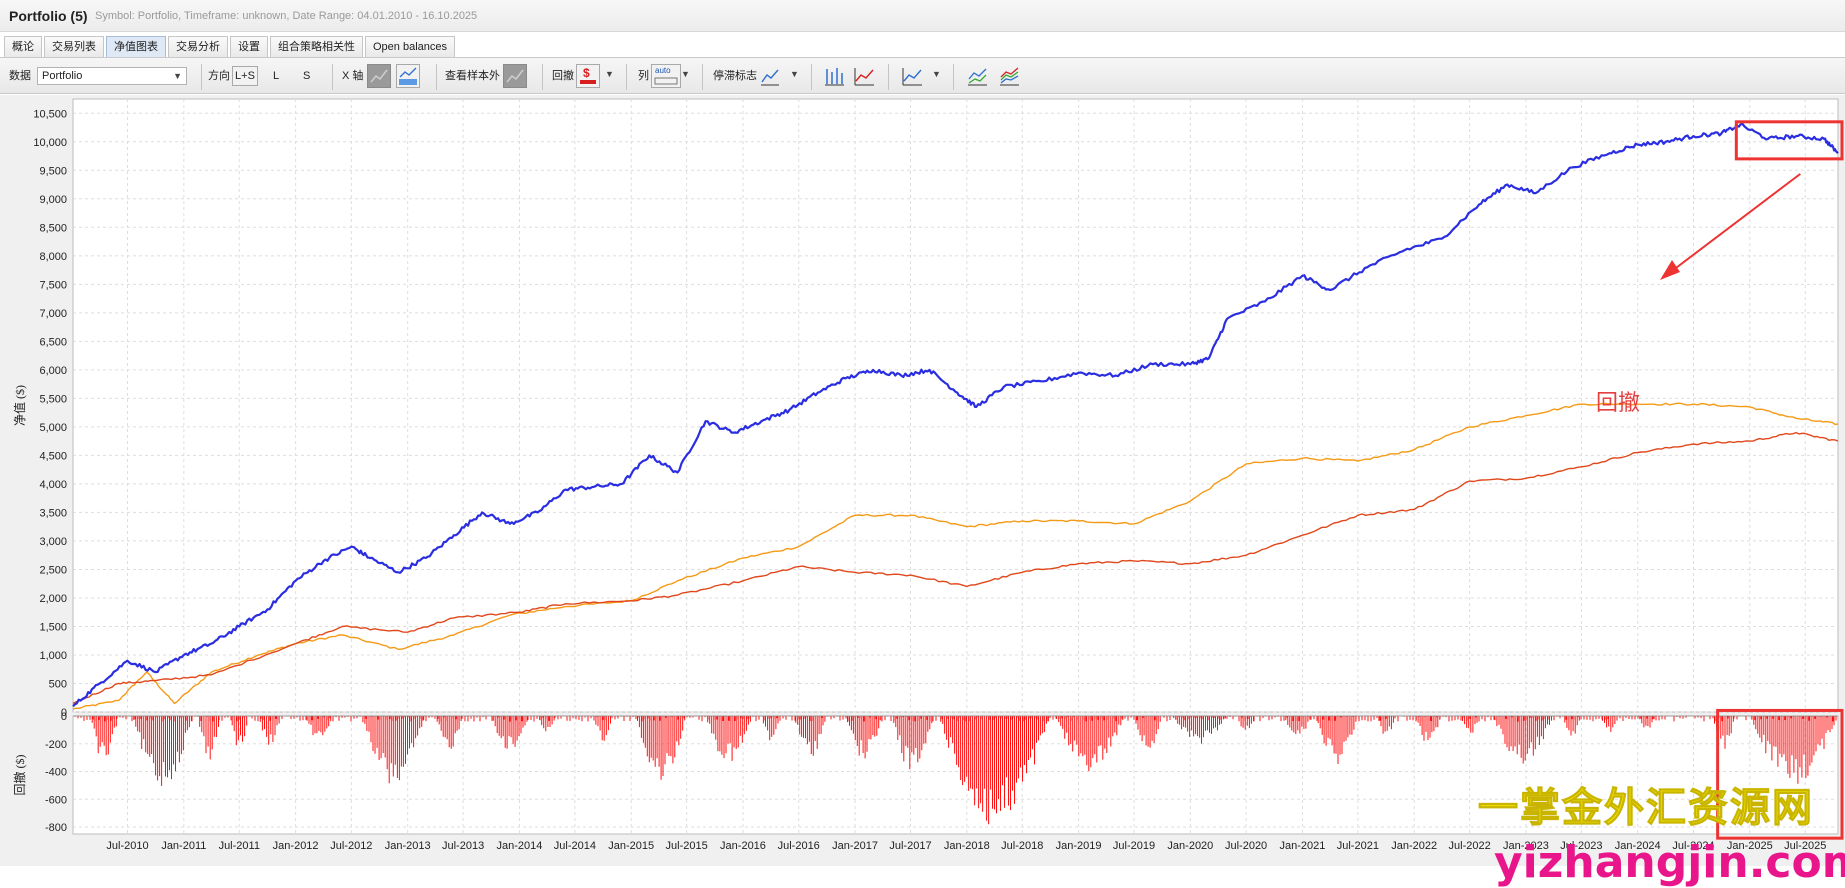 The height and width of the screenshot is (888, 1845). What do you see at coordinates (1669, 862) in the screenshot?
I see `watermark-url: yizhangjin.com` at bounding box center [1669, 862].